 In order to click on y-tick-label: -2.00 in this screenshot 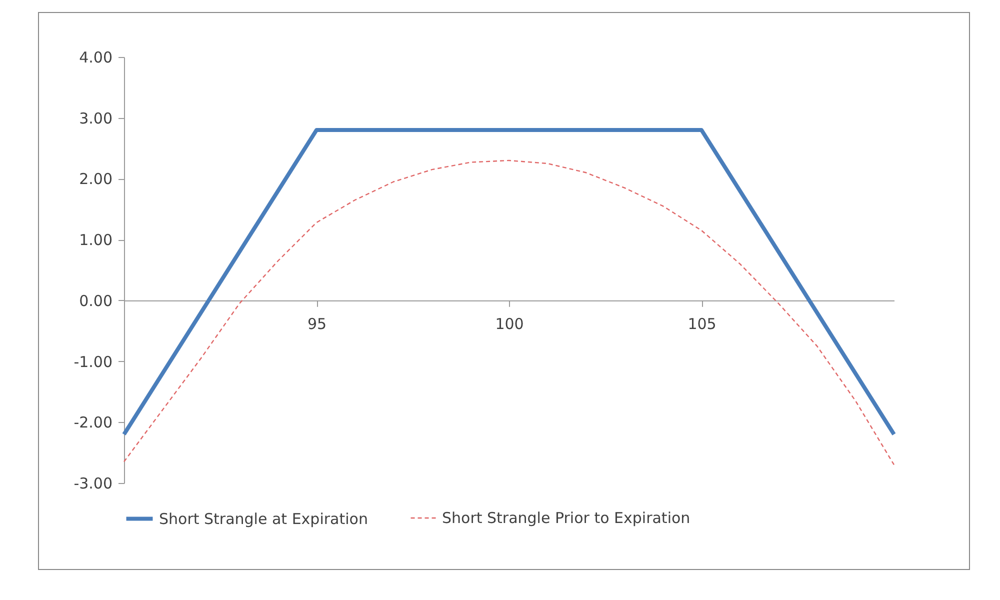, I will do `click(93, 423)`.